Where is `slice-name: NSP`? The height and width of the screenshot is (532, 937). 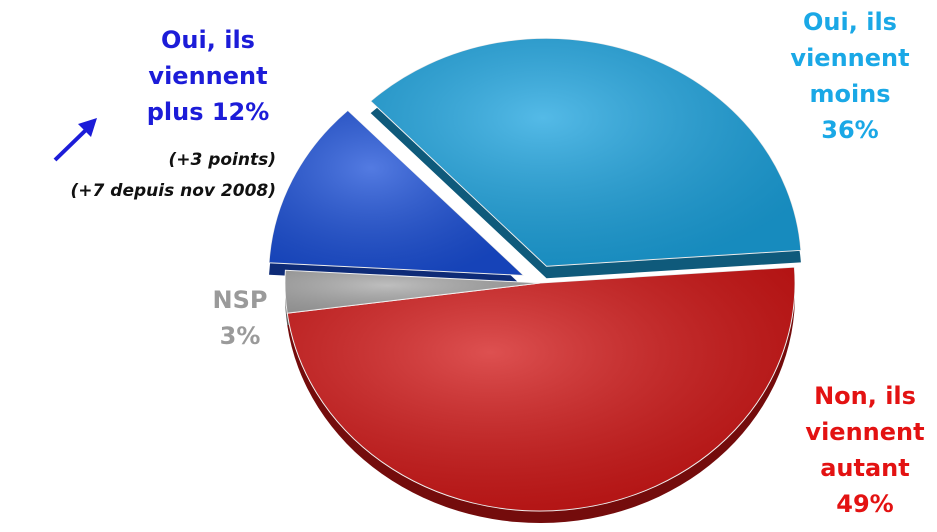
slice-name: NSP is located at coordinates (240, 300).